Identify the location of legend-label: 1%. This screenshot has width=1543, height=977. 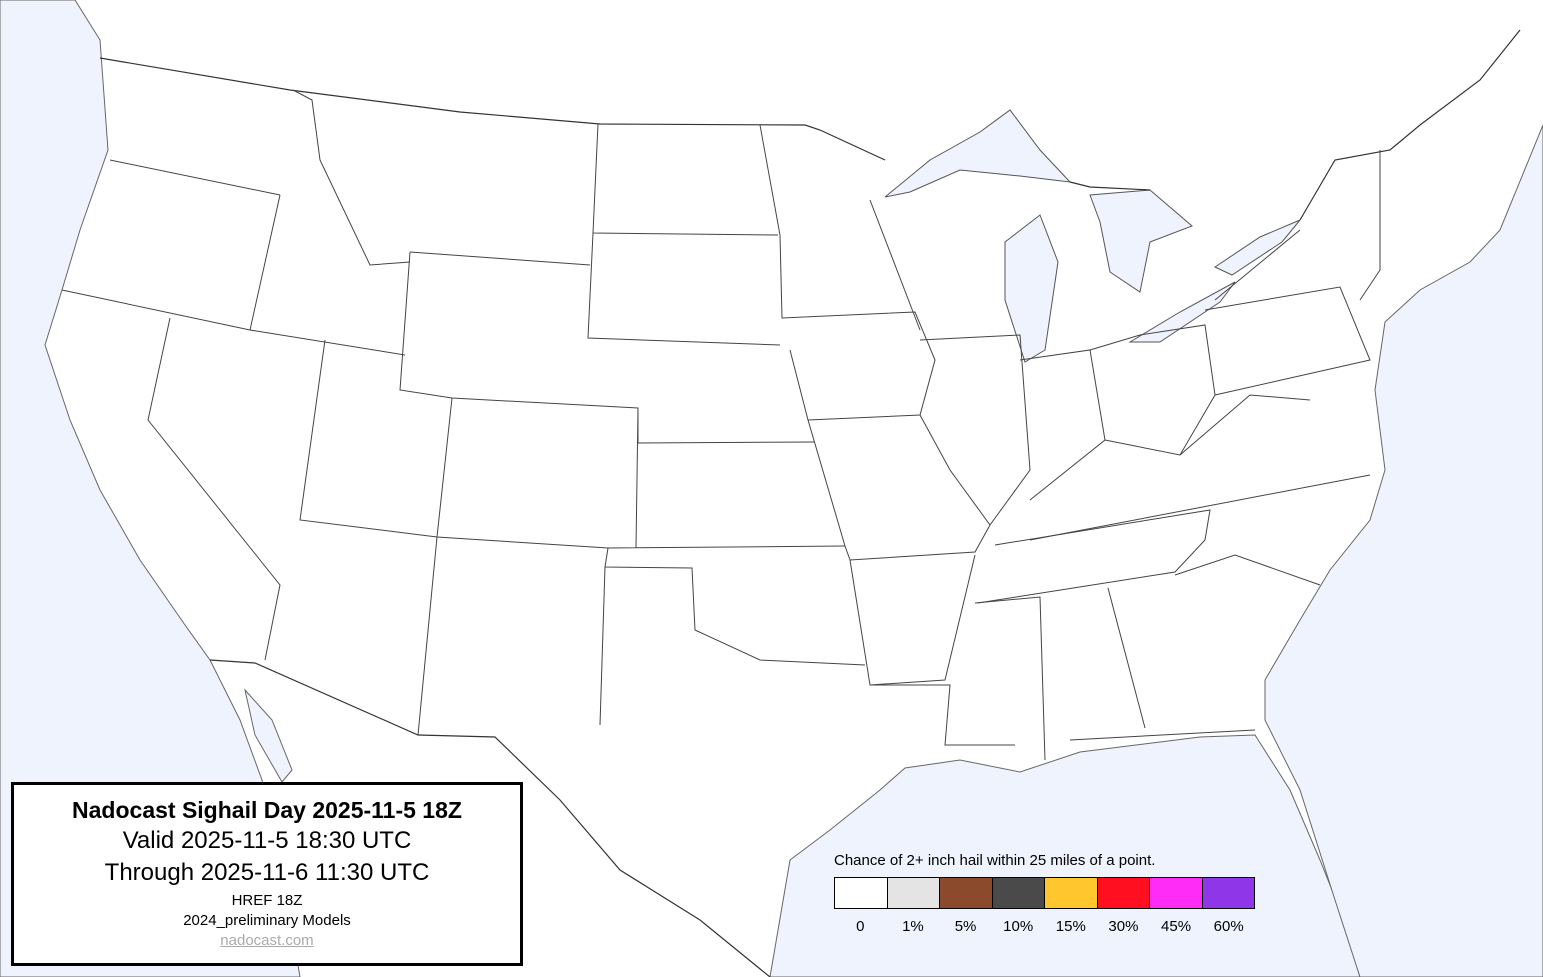
(913, 926).